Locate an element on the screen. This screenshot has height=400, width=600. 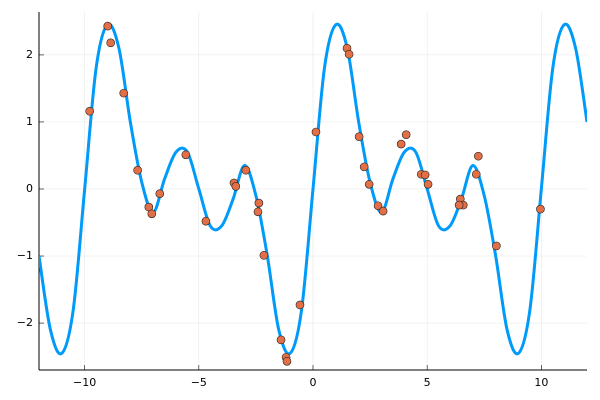
x-tick-label: 0 is located at coordinates (313, 382).